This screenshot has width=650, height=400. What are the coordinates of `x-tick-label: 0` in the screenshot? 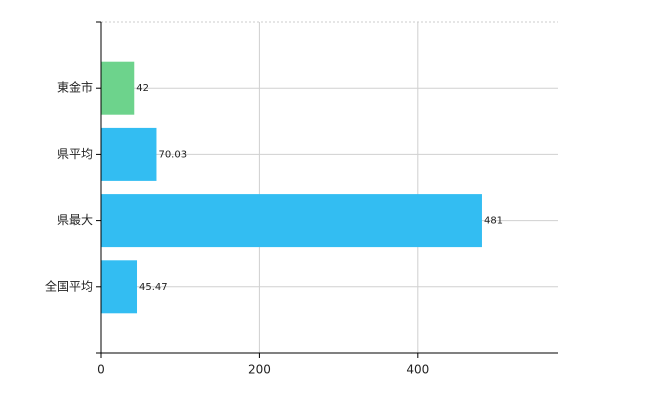 It's located at (101, 370).